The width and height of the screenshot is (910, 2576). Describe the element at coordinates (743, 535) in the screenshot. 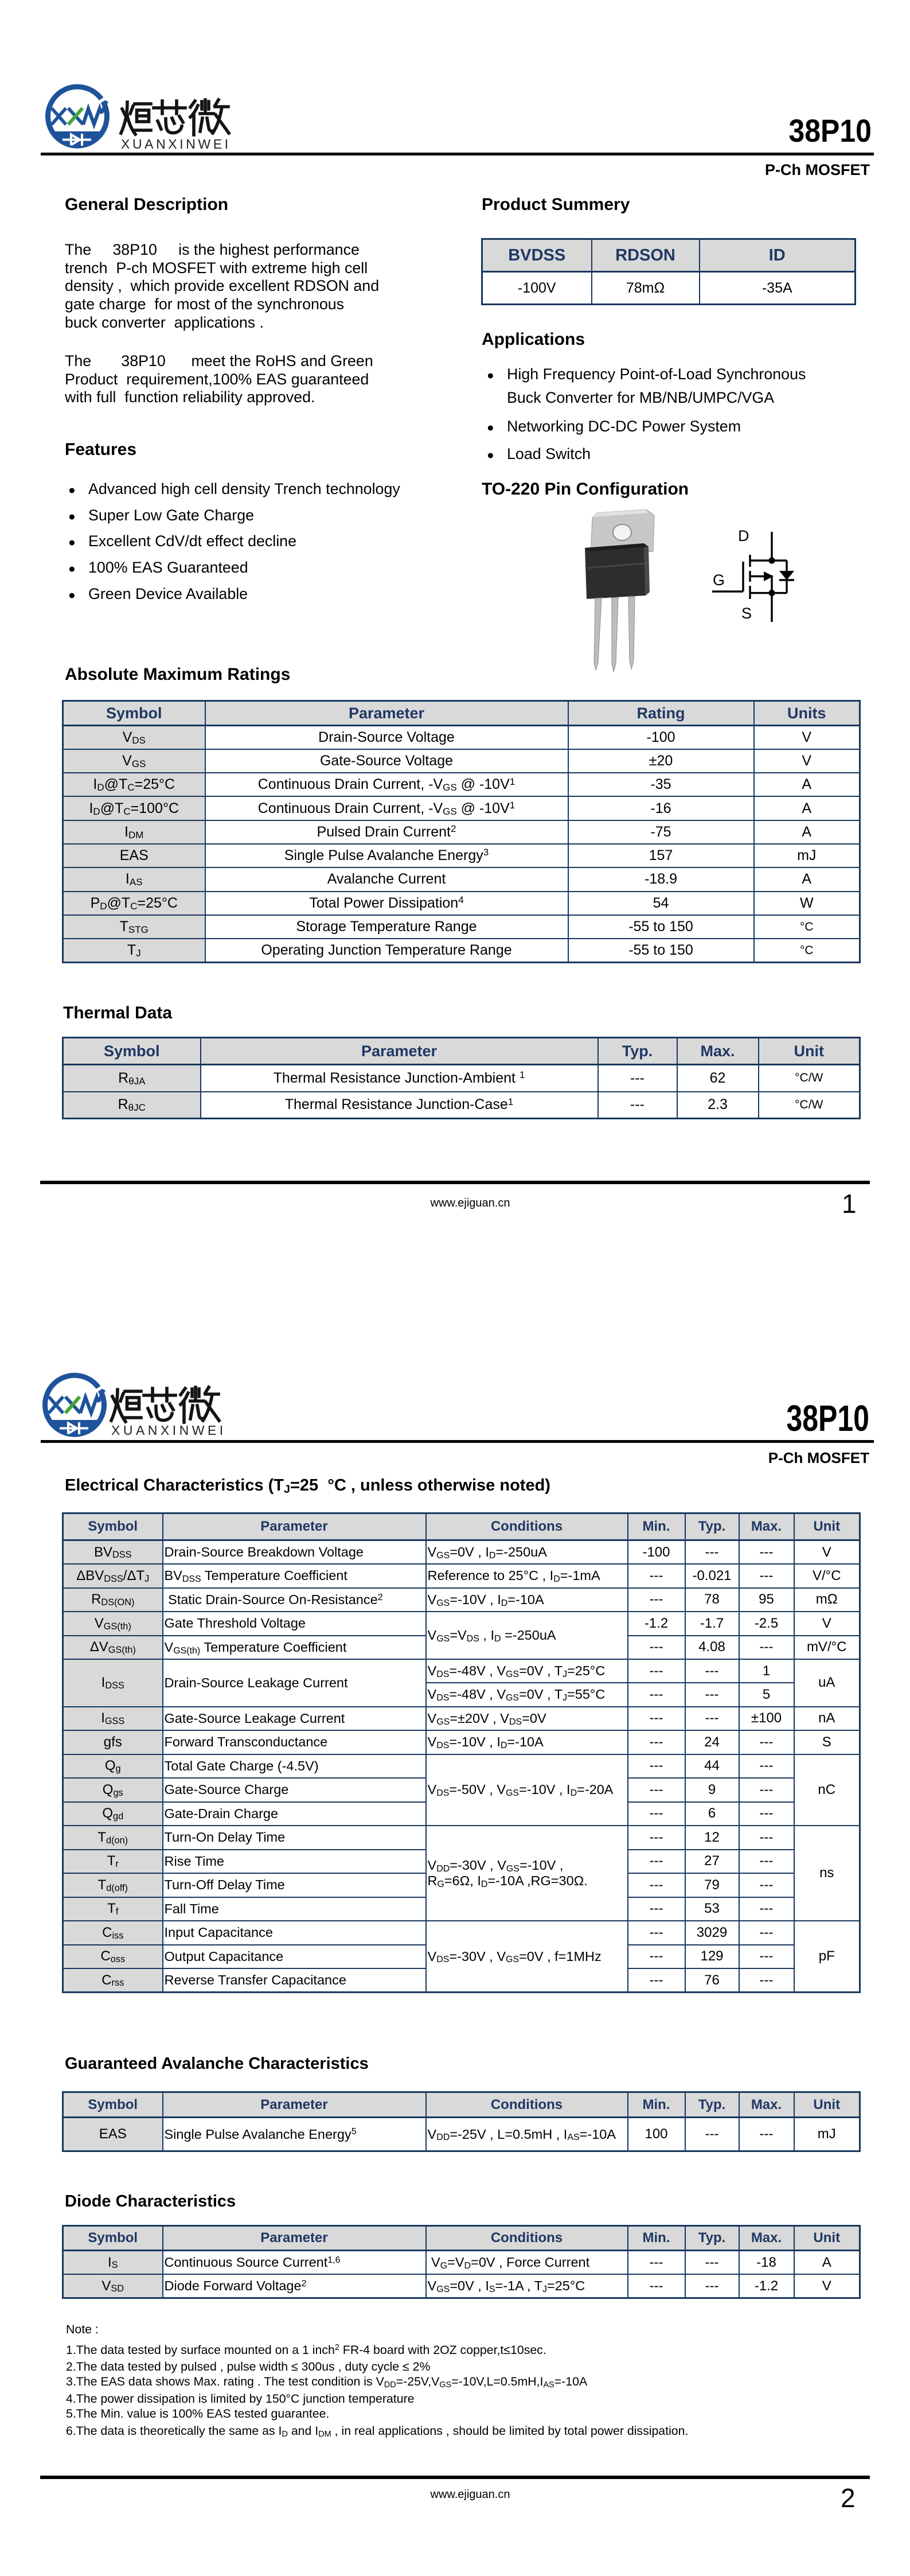

I see `svg-text: D` at that location.